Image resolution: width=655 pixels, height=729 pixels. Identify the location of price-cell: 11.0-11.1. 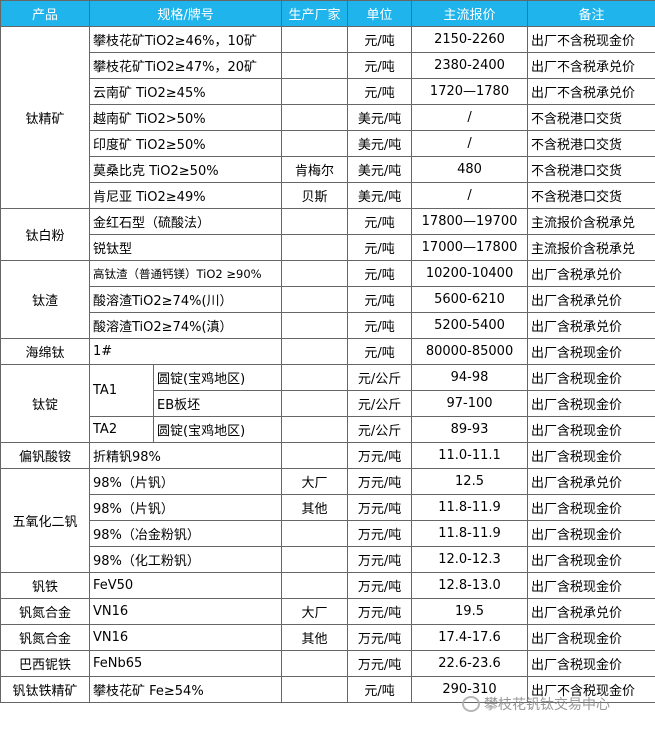
(470, 455).